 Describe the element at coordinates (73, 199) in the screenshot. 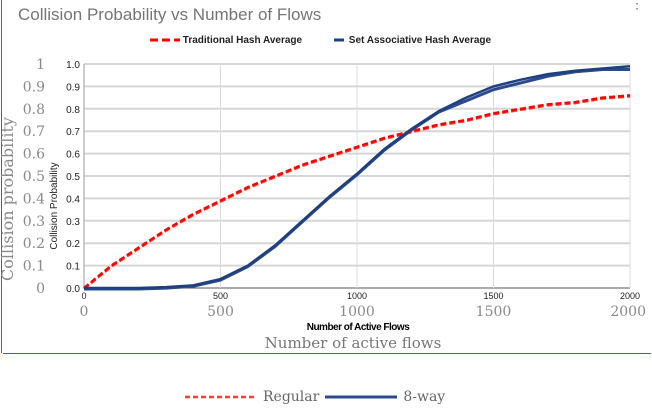

I see `y-tick-label: 0.4` at that location.